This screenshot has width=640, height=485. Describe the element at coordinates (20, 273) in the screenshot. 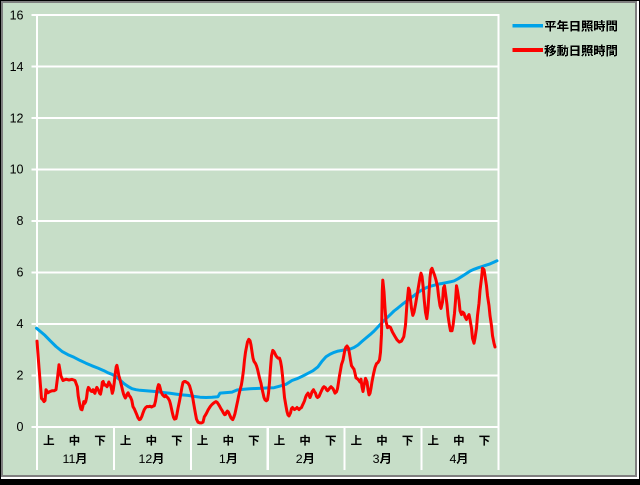

I see `svg-text: 6` at that location.